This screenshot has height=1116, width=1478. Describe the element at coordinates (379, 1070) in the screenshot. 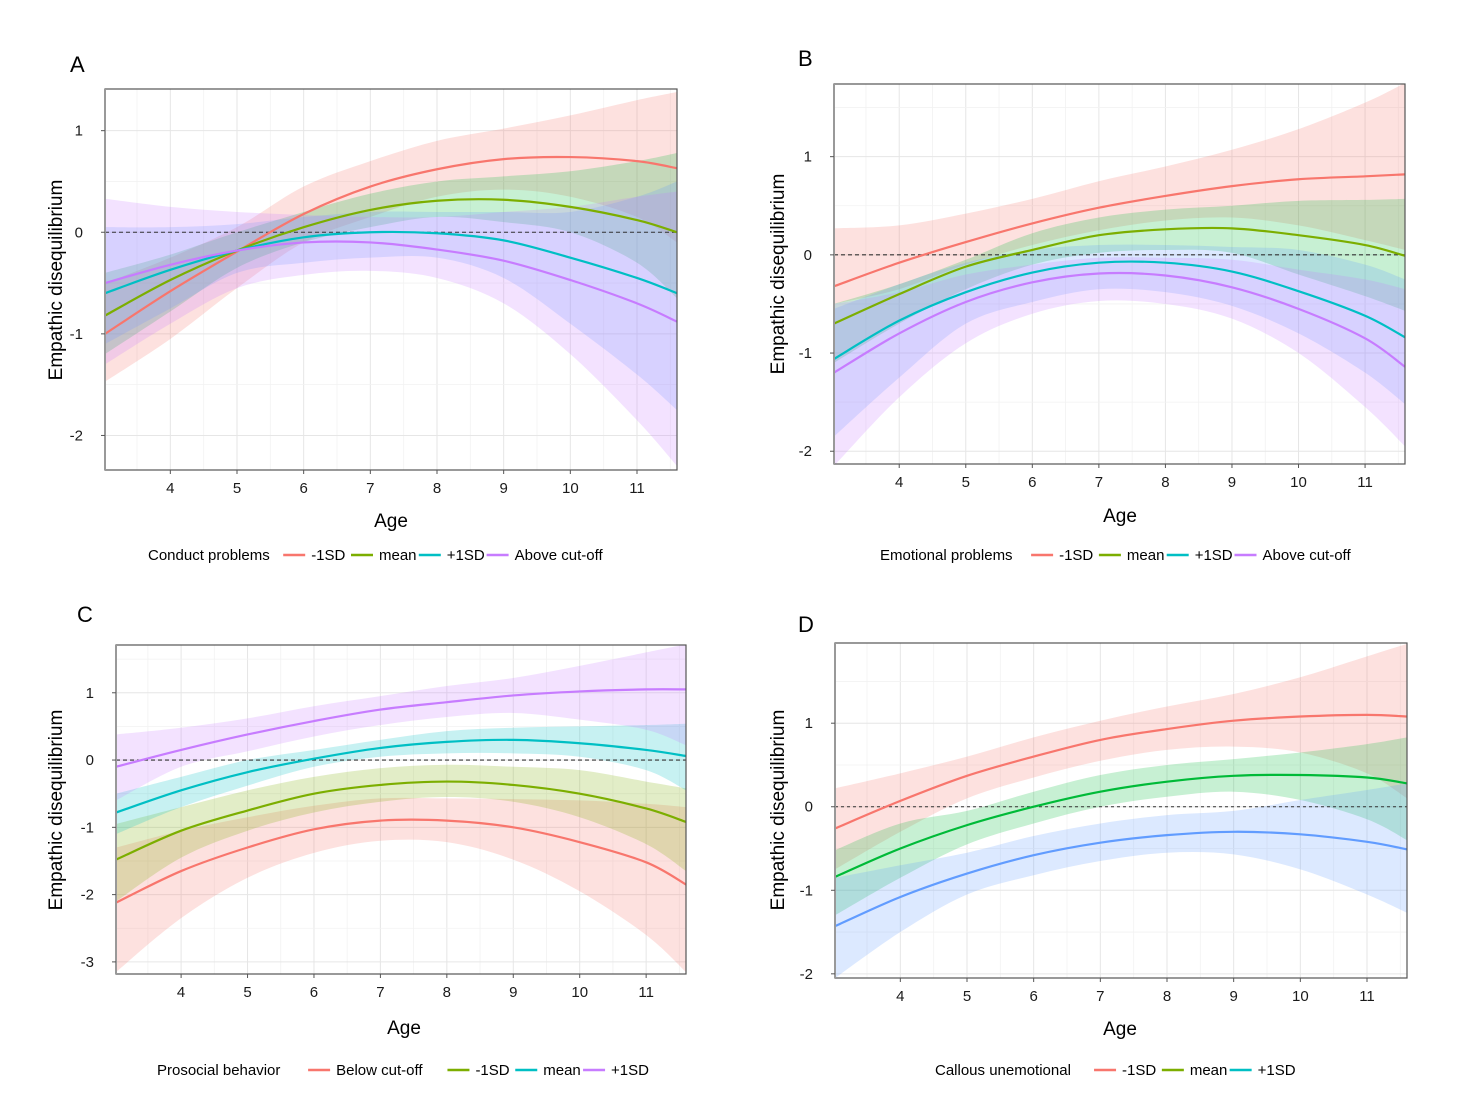

I see `legend-label: Below cut-off` at that location.